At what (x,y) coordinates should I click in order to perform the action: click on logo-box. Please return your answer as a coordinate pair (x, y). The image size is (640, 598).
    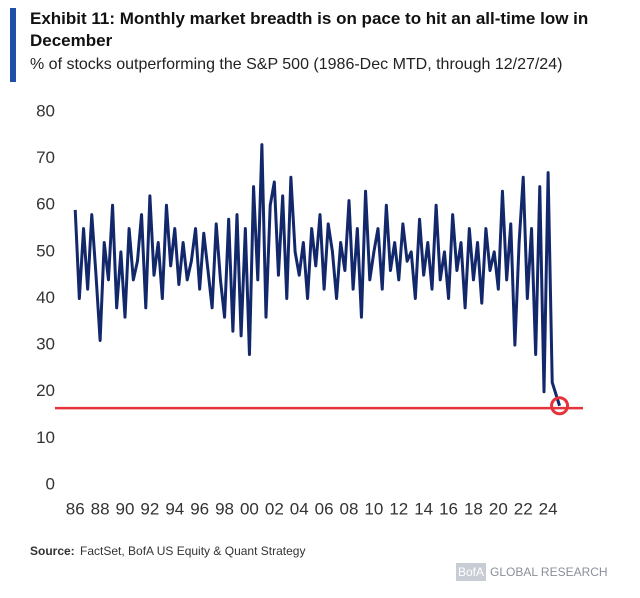
    Looking at the image, I should click on (471, 572).